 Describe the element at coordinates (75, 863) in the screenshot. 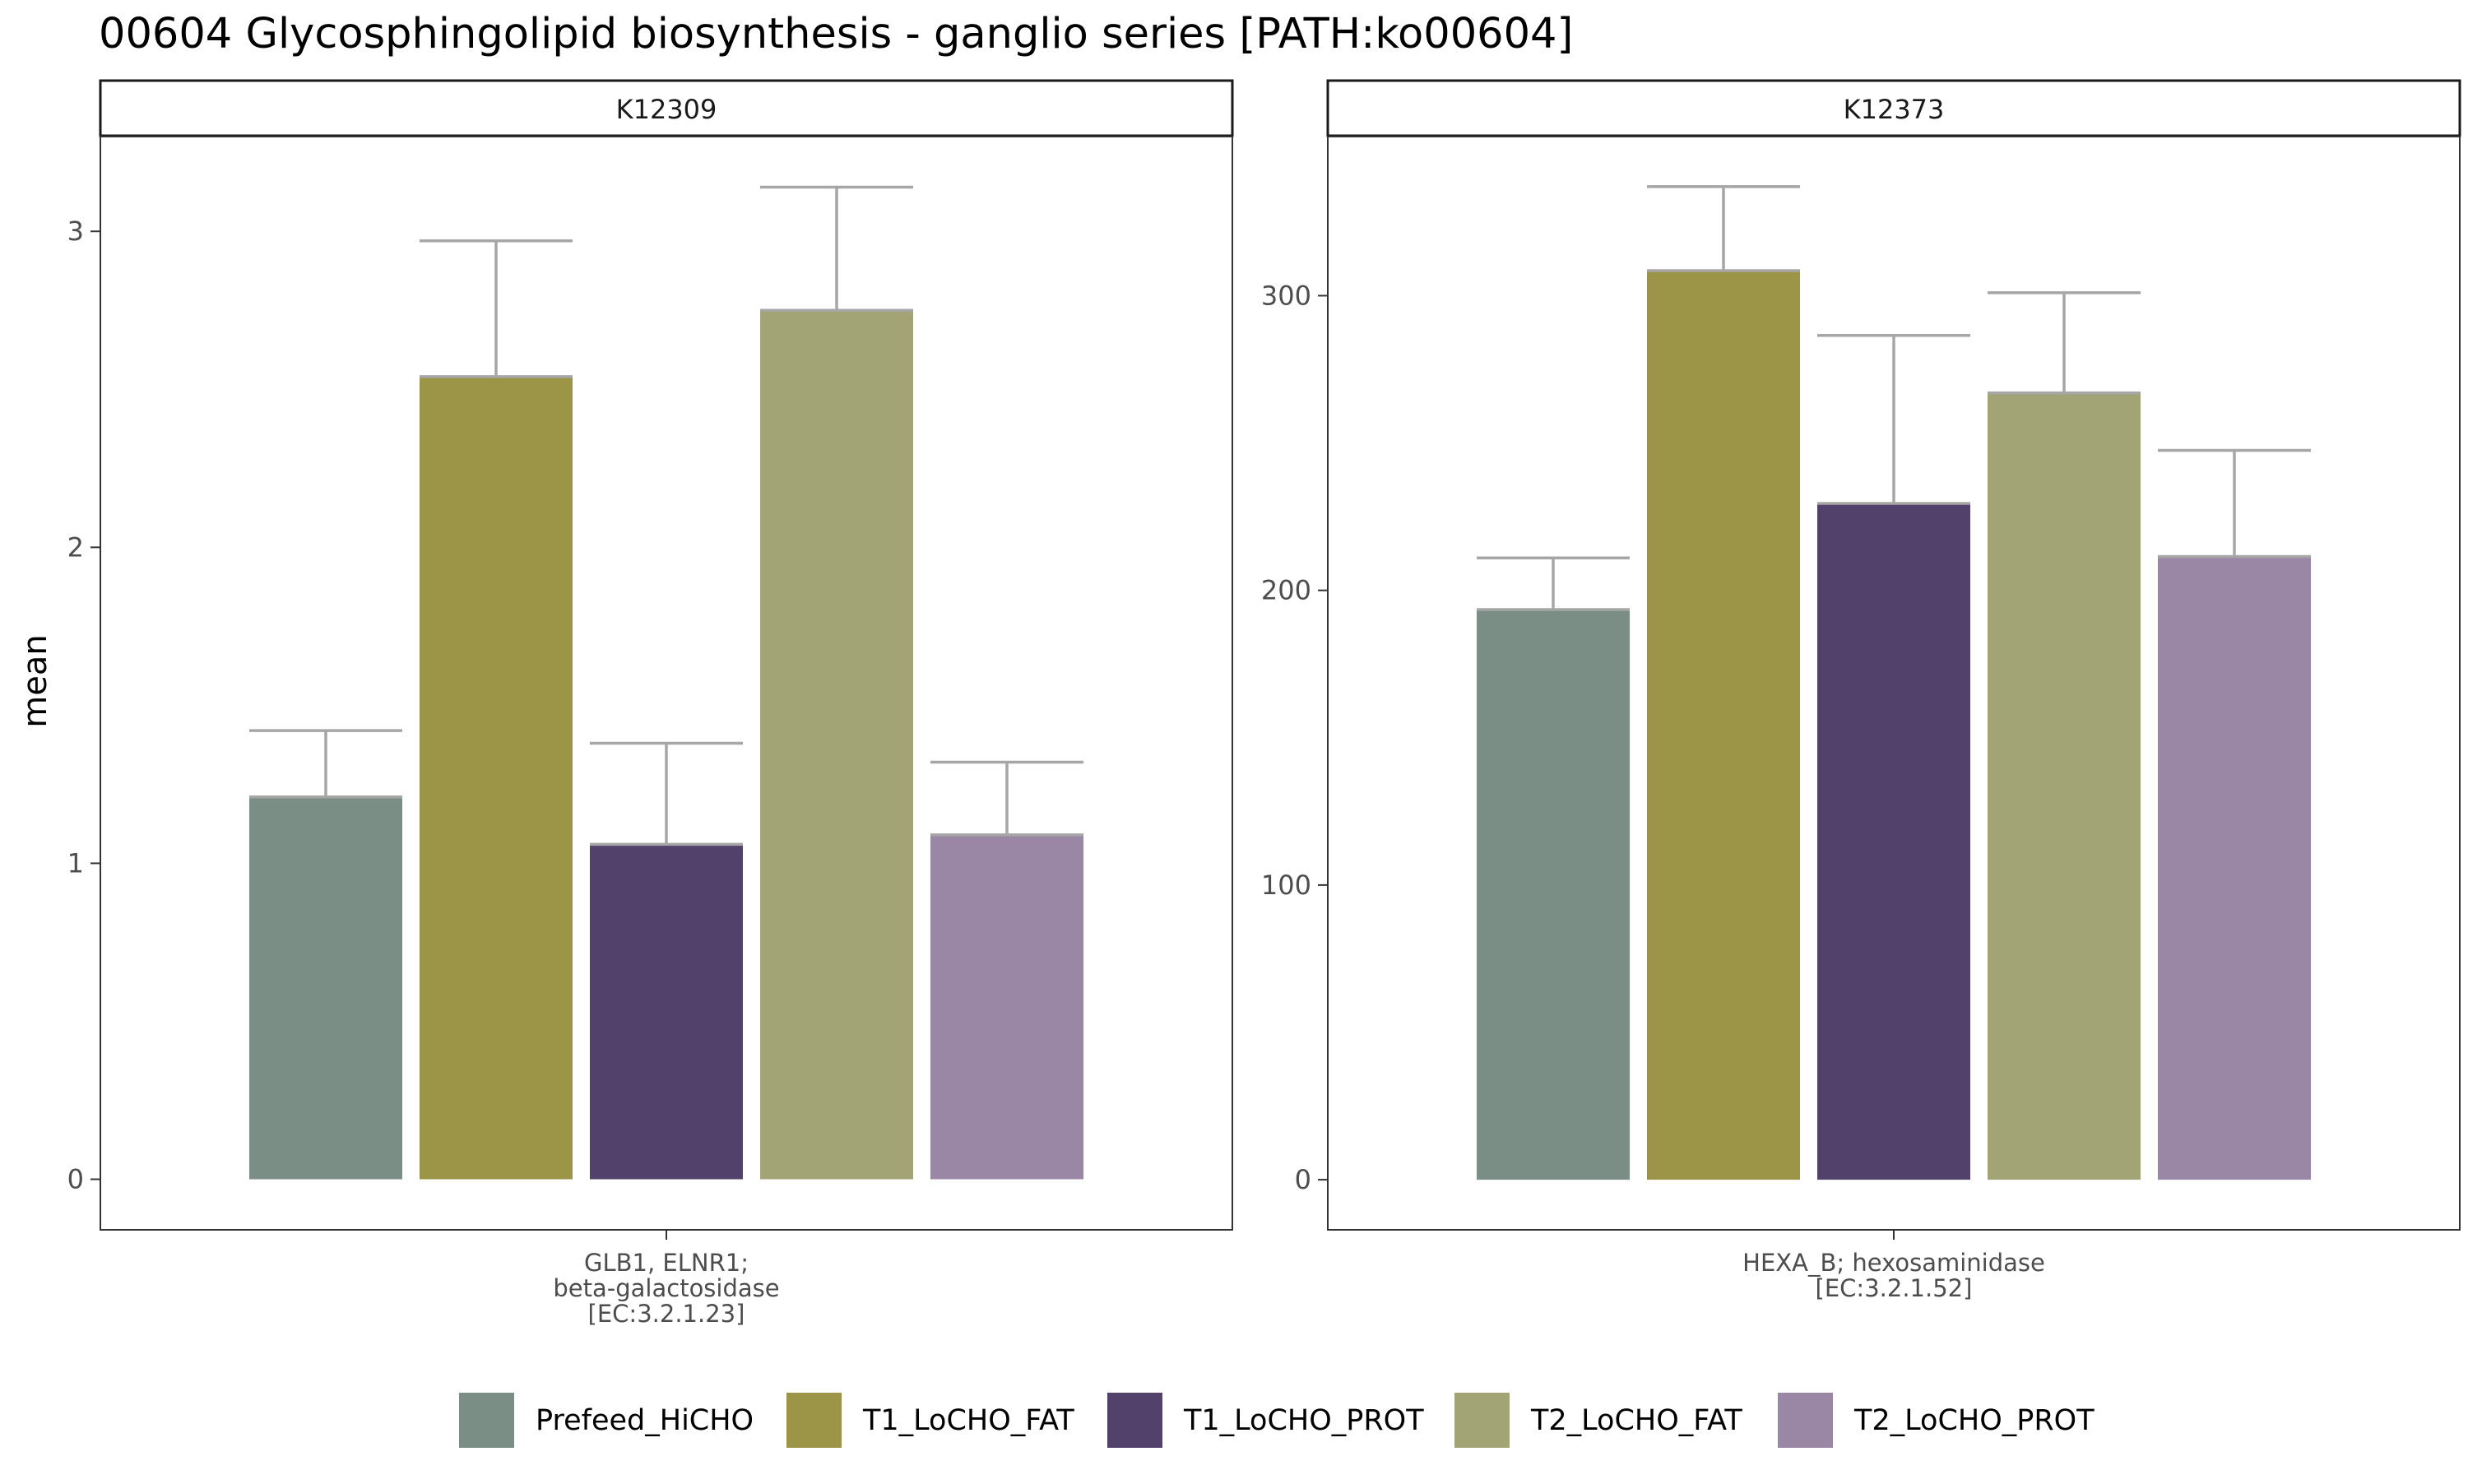

I see `y-tick-label: 1` at that location.